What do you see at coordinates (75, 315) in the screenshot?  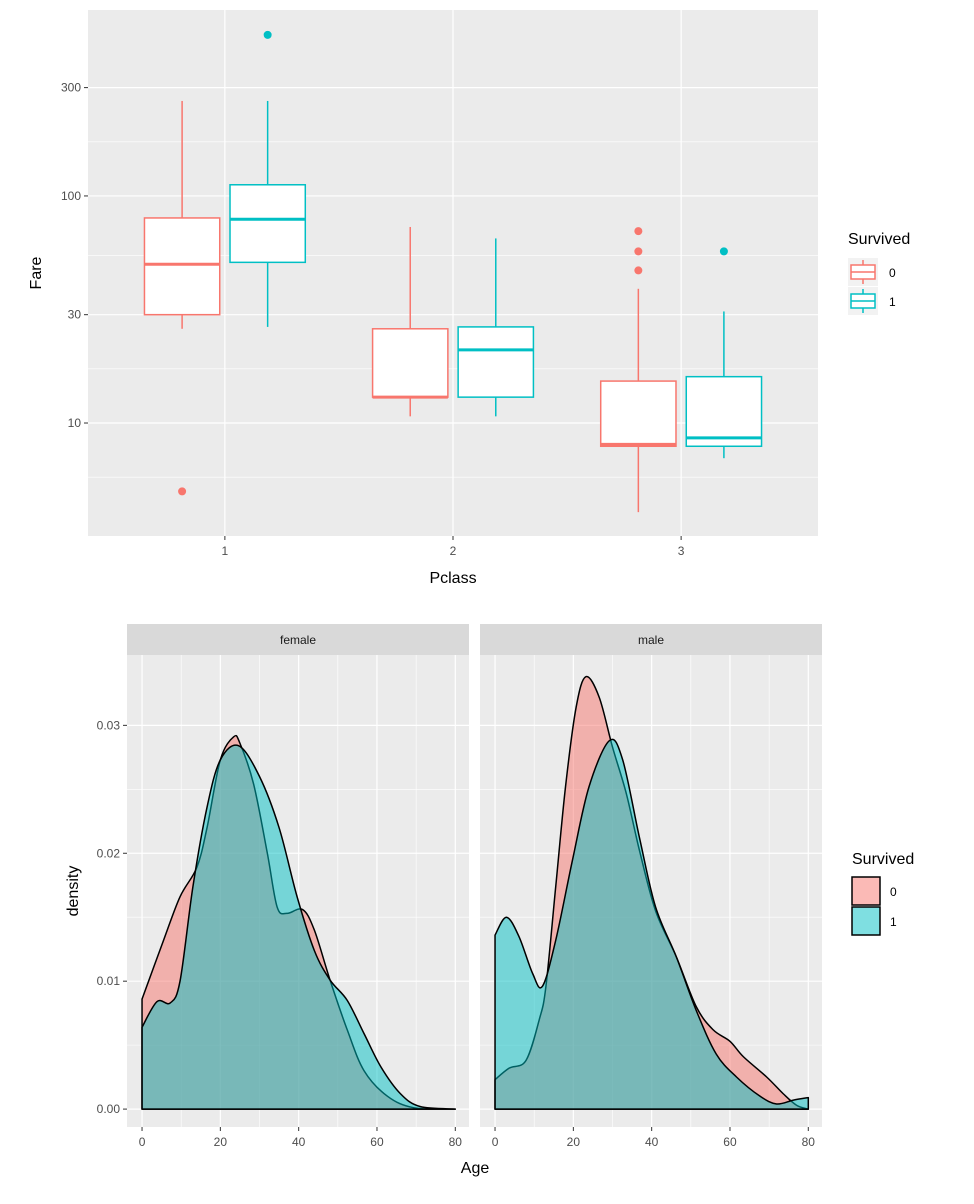 I see `y-tick-label: 30` at bounding box center [75, 315].